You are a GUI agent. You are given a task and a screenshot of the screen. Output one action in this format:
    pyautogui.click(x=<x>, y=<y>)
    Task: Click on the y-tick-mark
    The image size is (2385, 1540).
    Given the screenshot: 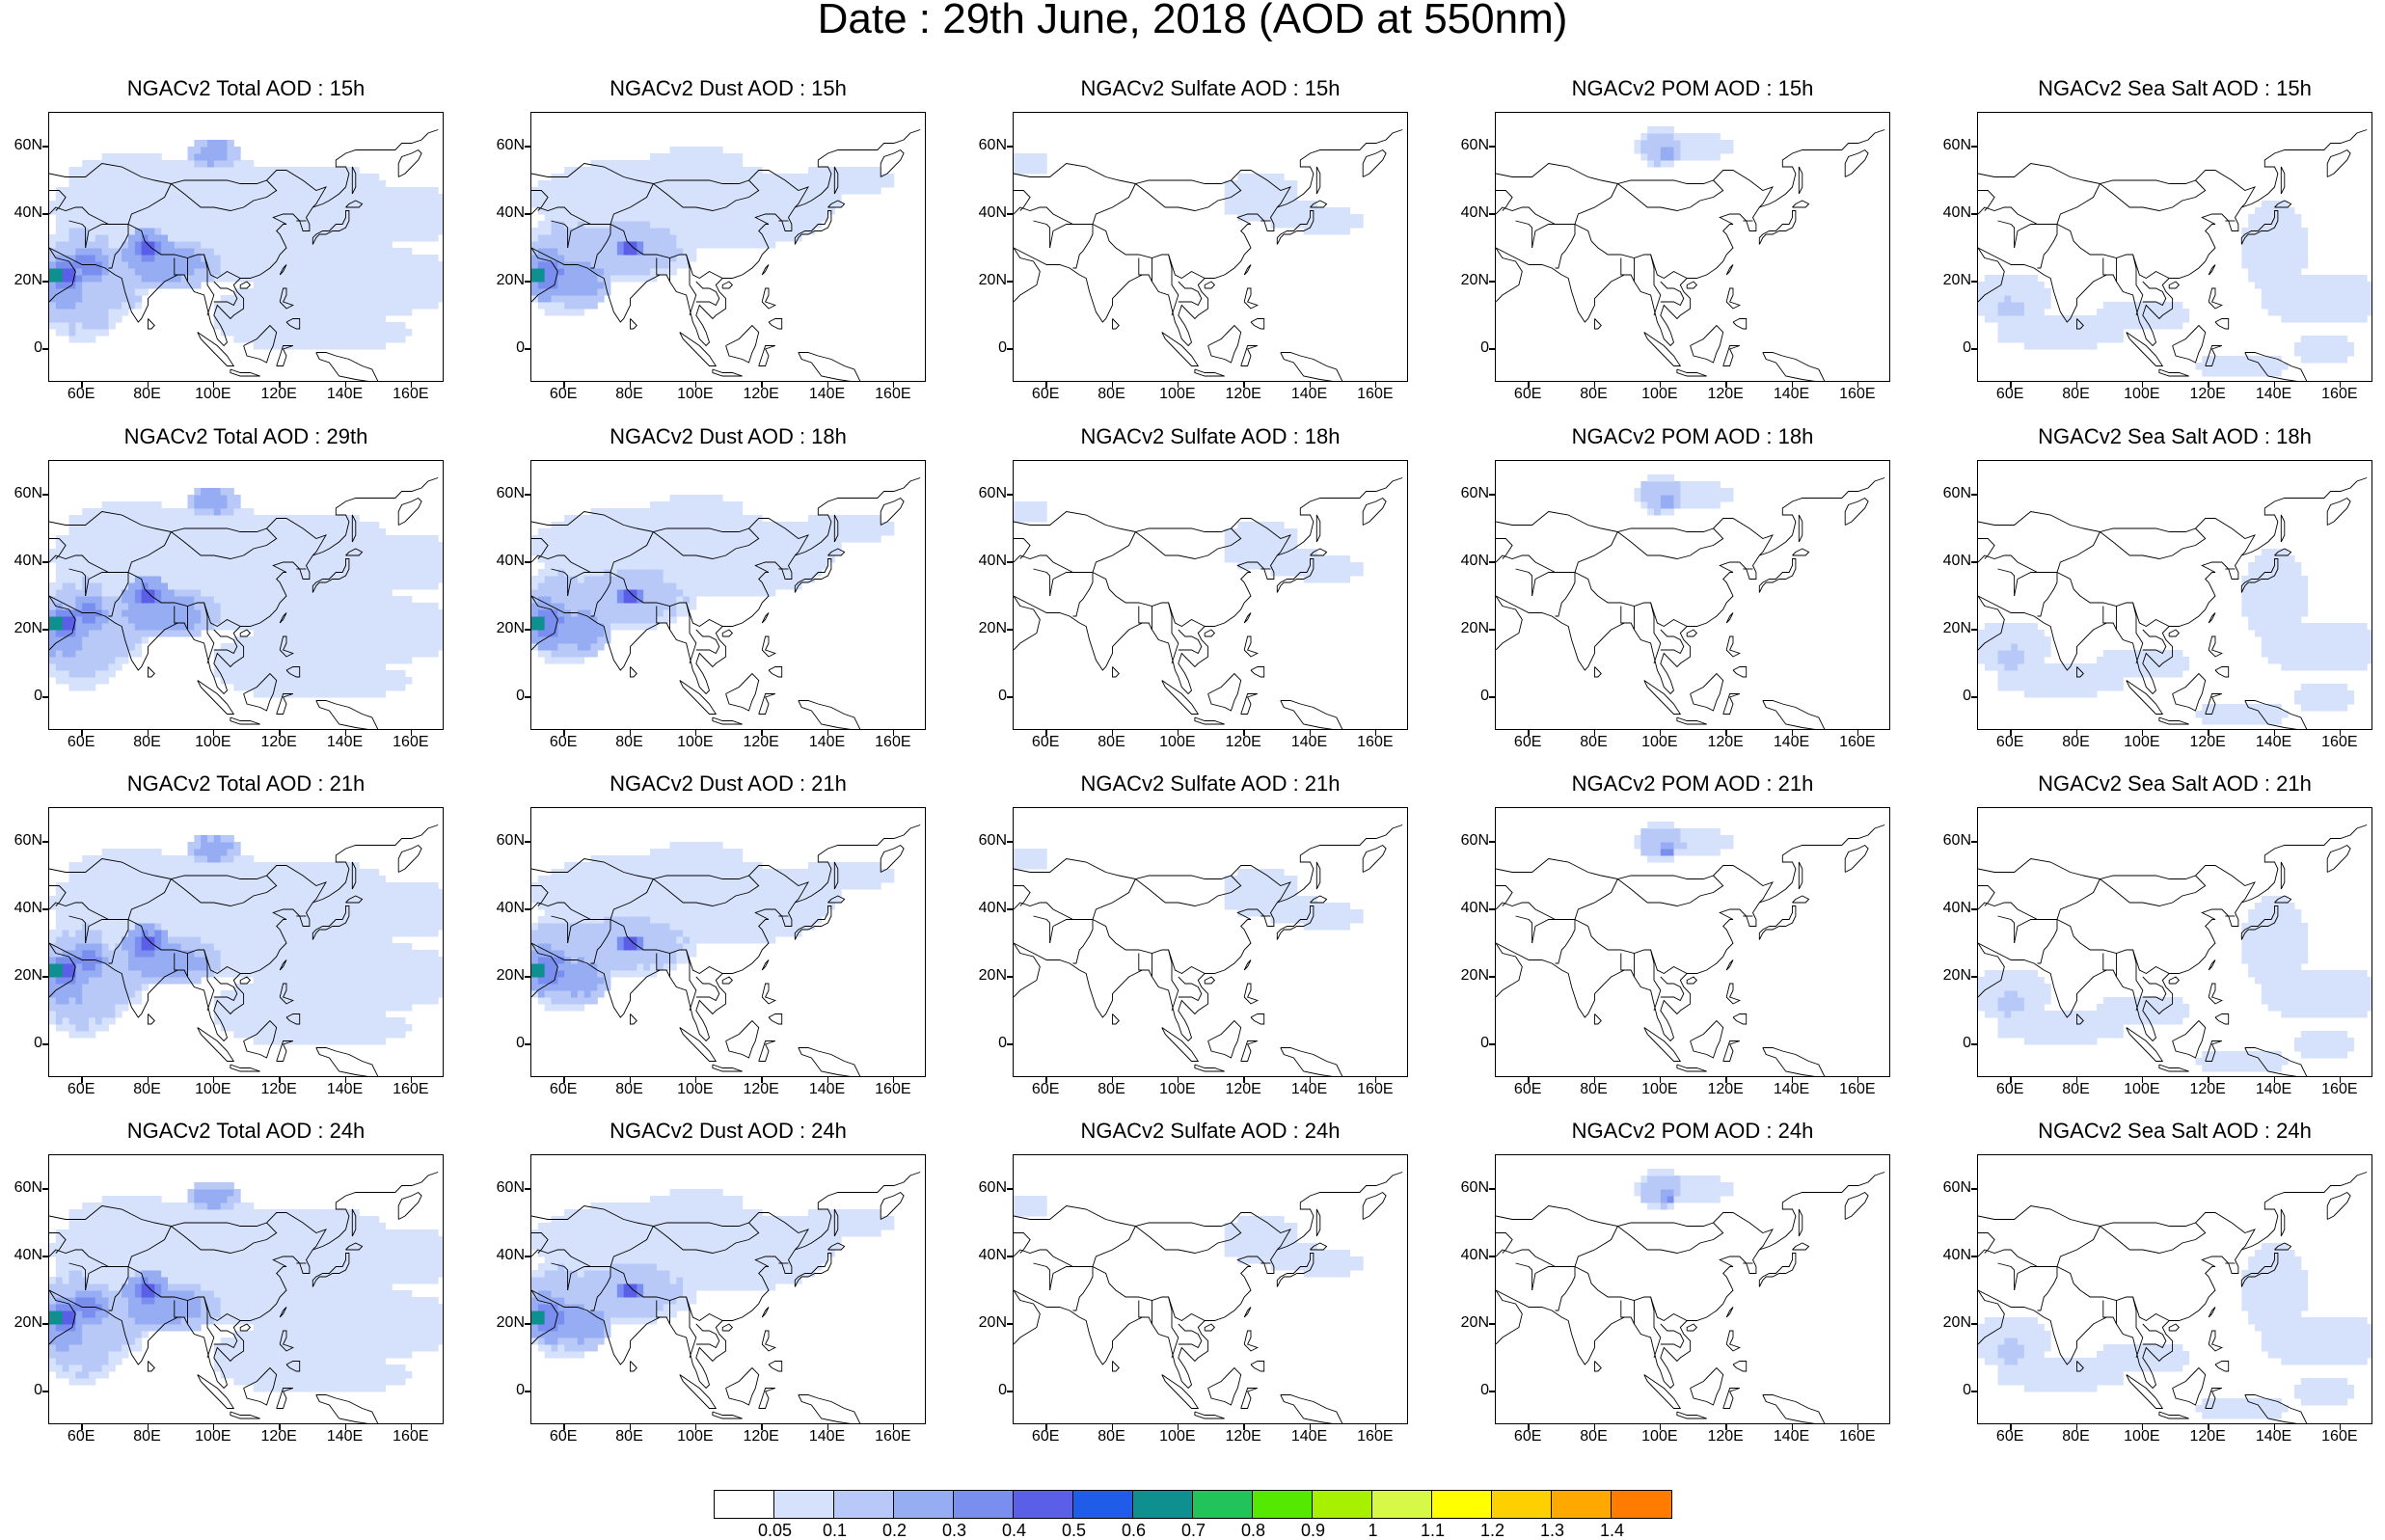 What is the action you would take?
    pyautogui.click(x=45, y=495)
    